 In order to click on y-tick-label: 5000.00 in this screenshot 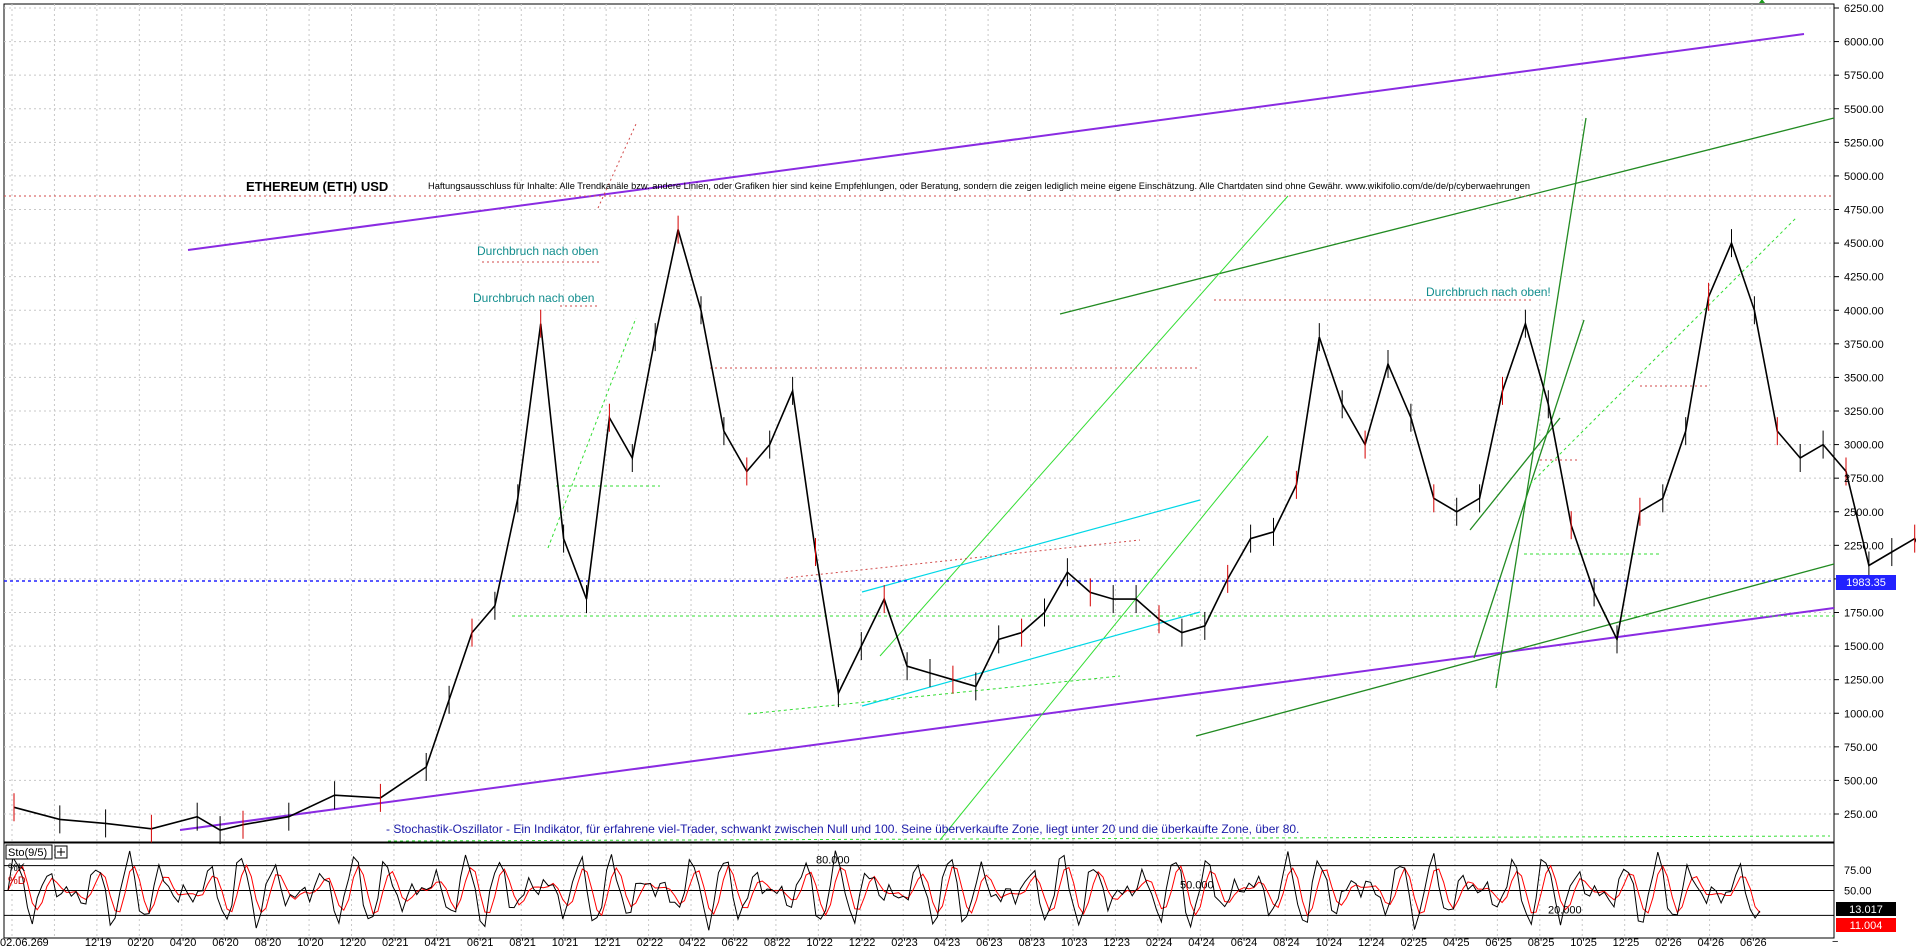, I will do `click(1864, 177)`.